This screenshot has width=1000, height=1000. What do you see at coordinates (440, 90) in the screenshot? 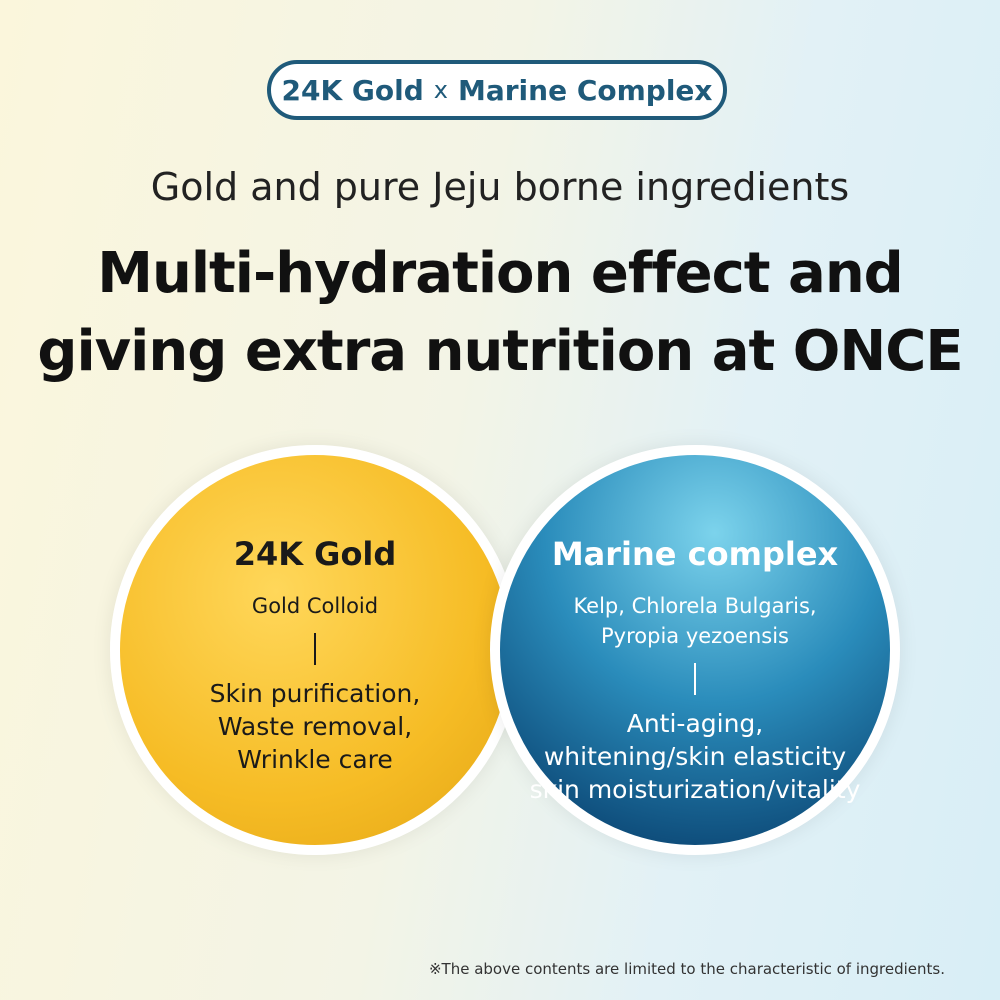
I see `badge-joiner: x` at bounding box center [440, 90].